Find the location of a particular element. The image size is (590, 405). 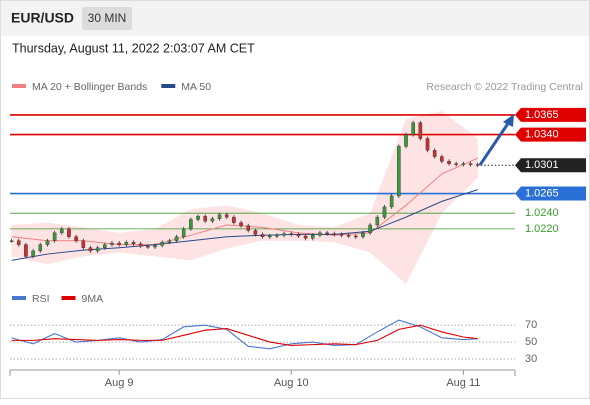

level-label: 1.0340 is located at coordinates (542, 134).